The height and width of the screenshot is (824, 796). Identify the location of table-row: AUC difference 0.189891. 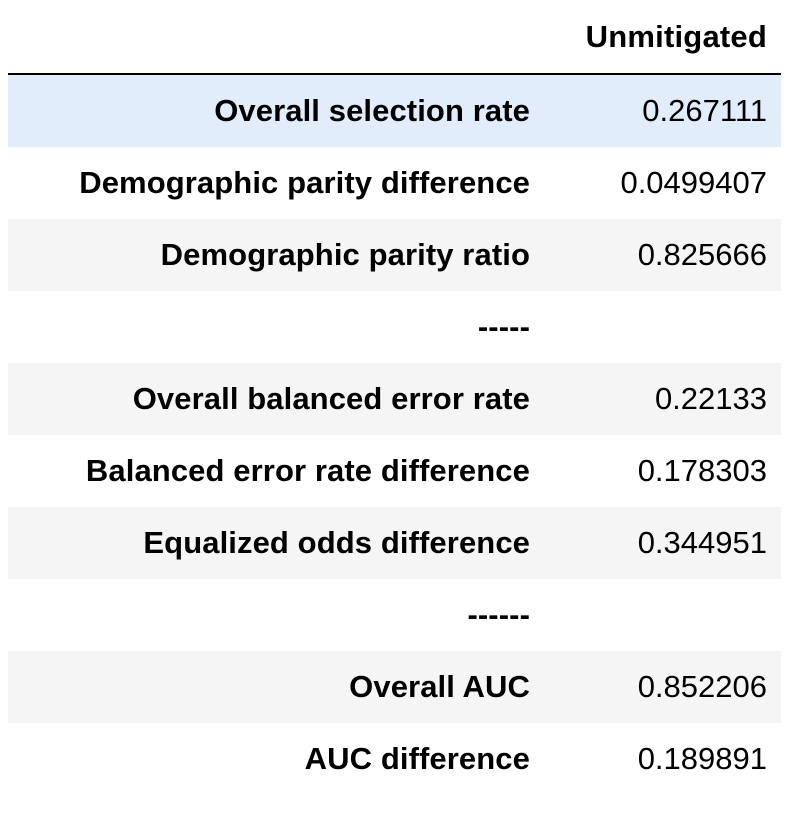
(394, 759).